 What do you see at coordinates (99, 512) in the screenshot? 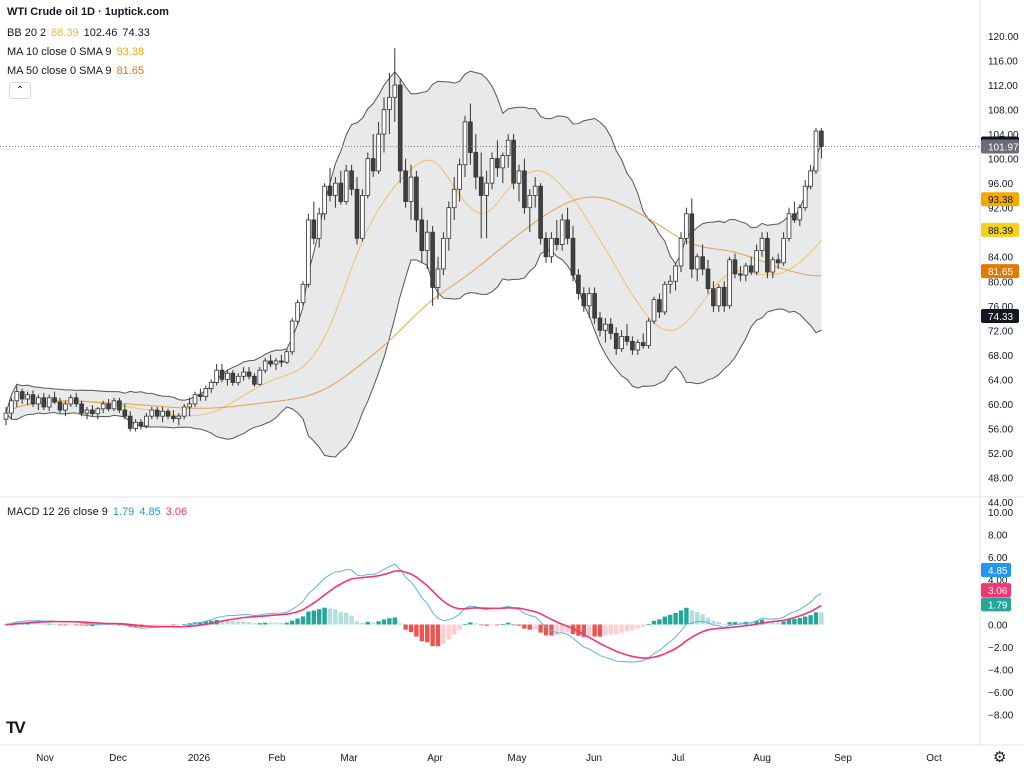
I see `macd-legend: MACD 12 26 close 9 1.79 4.85 3.06` at bounding box center [99, 512].